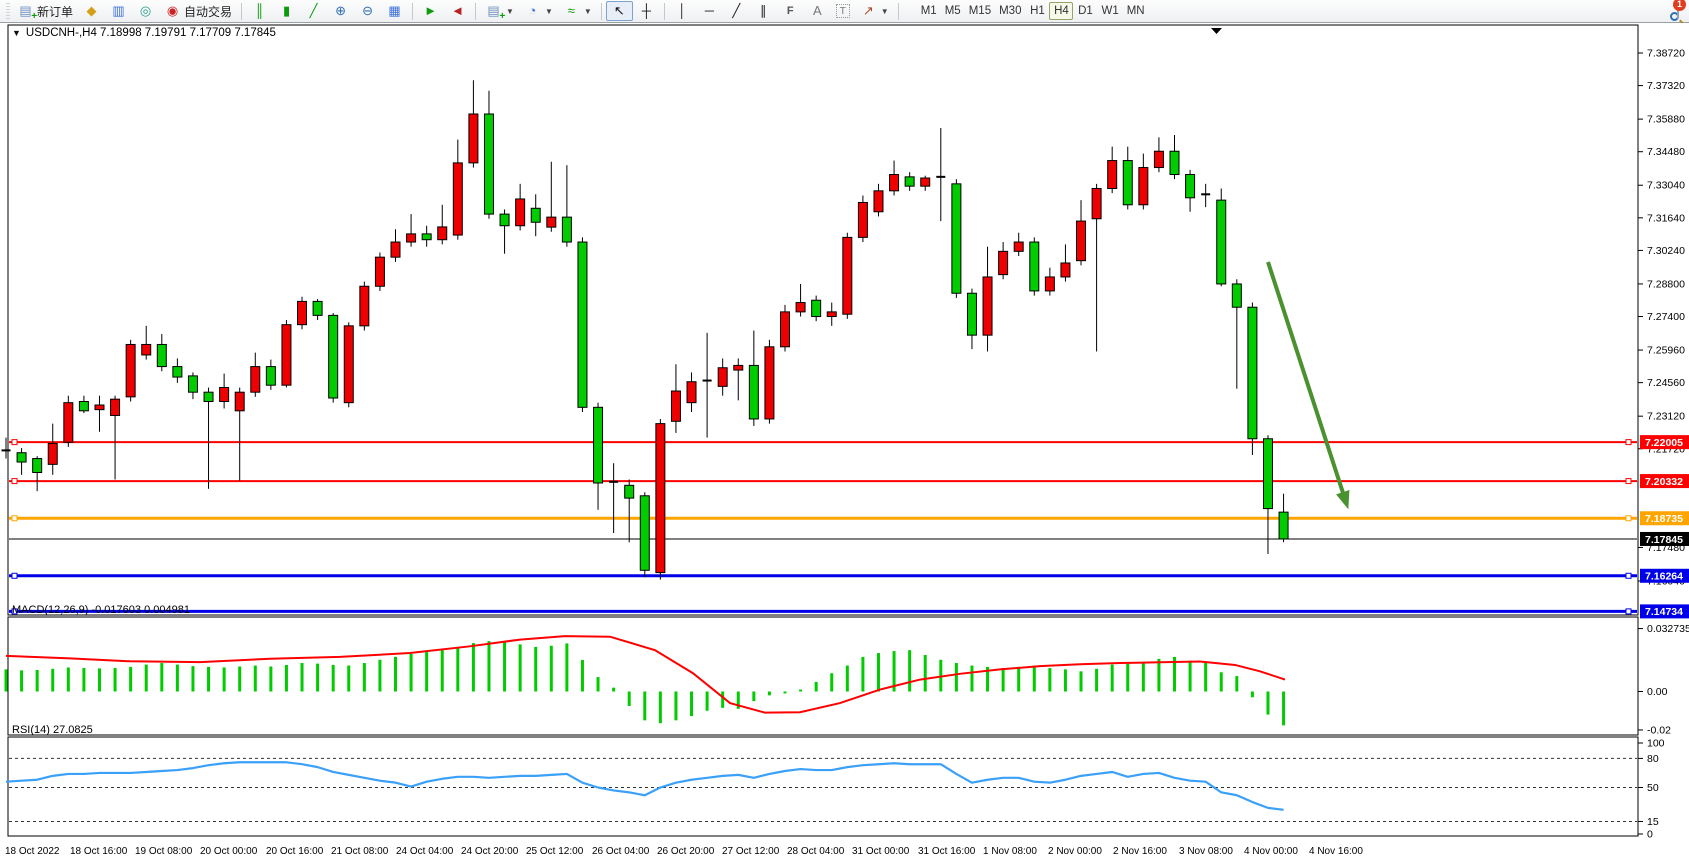 Image resolution: width=1689 pixels, height=862 pixels. Describe the element at coordinates (1110, 11) in the screenshot. I see `timeframe-W1: W1` at that location.